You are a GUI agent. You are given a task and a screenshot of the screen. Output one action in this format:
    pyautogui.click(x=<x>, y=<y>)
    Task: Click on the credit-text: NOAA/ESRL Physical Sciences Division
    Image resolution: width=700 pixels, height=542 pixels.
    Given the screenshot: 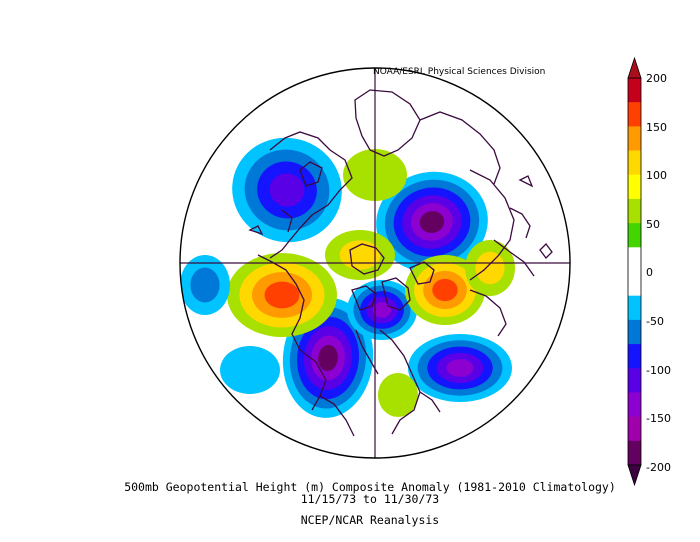 What is the action you would take?
    pyautogui.click(x=459, y=72)
    